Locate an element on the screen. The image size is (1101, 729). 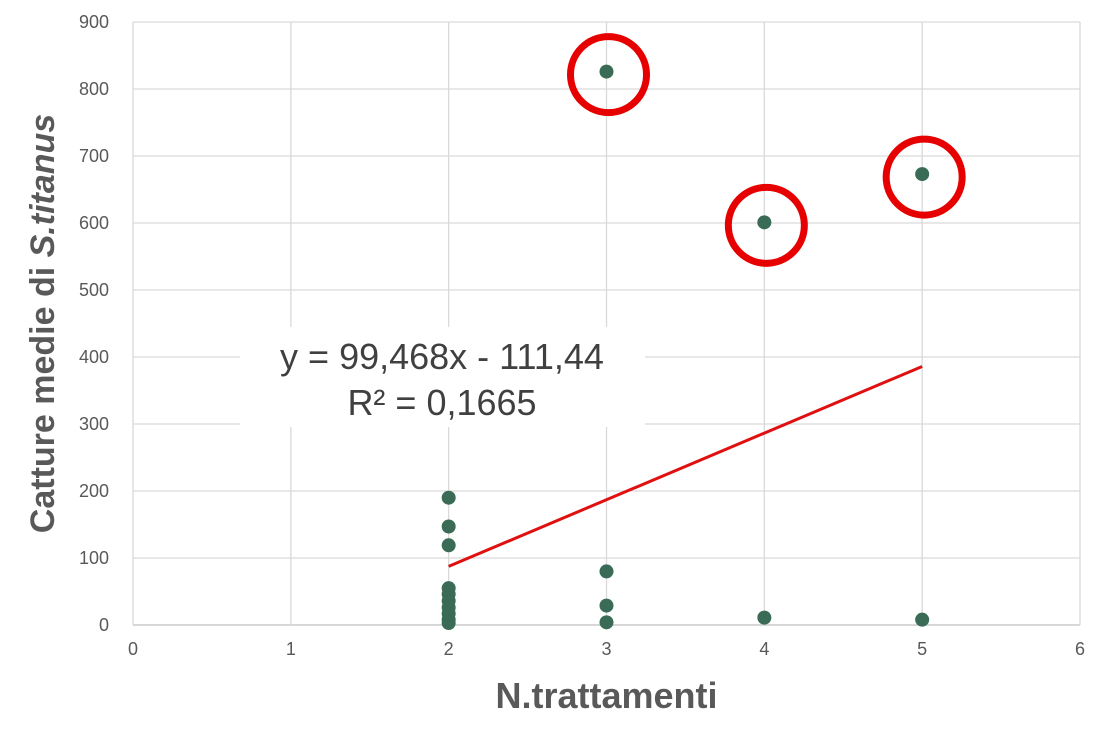
equation-background is located at coordinates (442, 377).